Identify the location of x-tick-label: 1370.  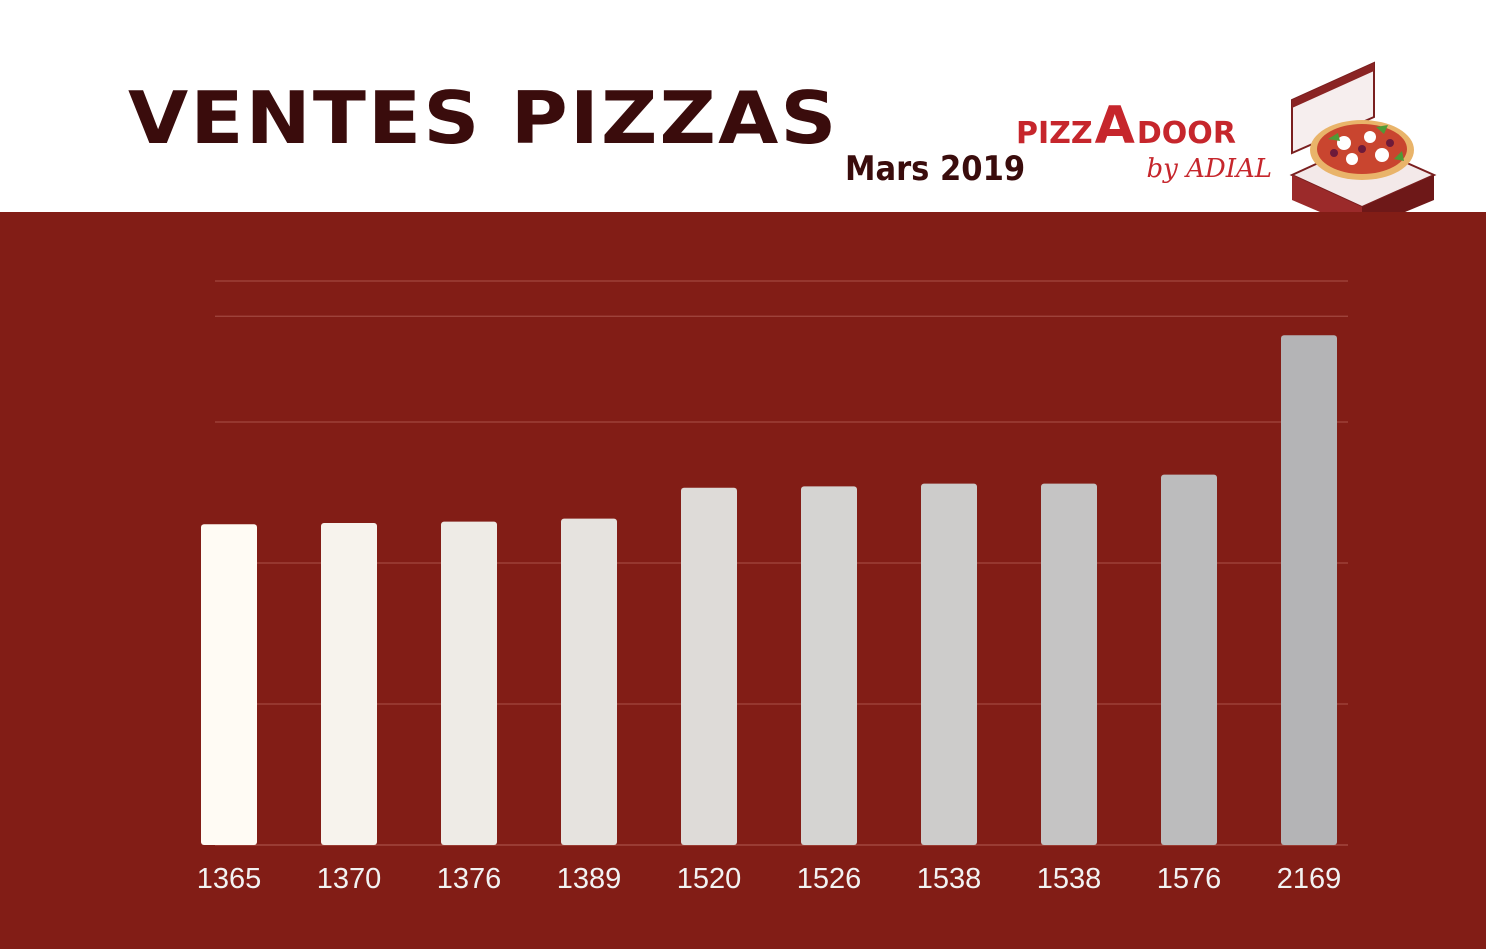
(349, 879).